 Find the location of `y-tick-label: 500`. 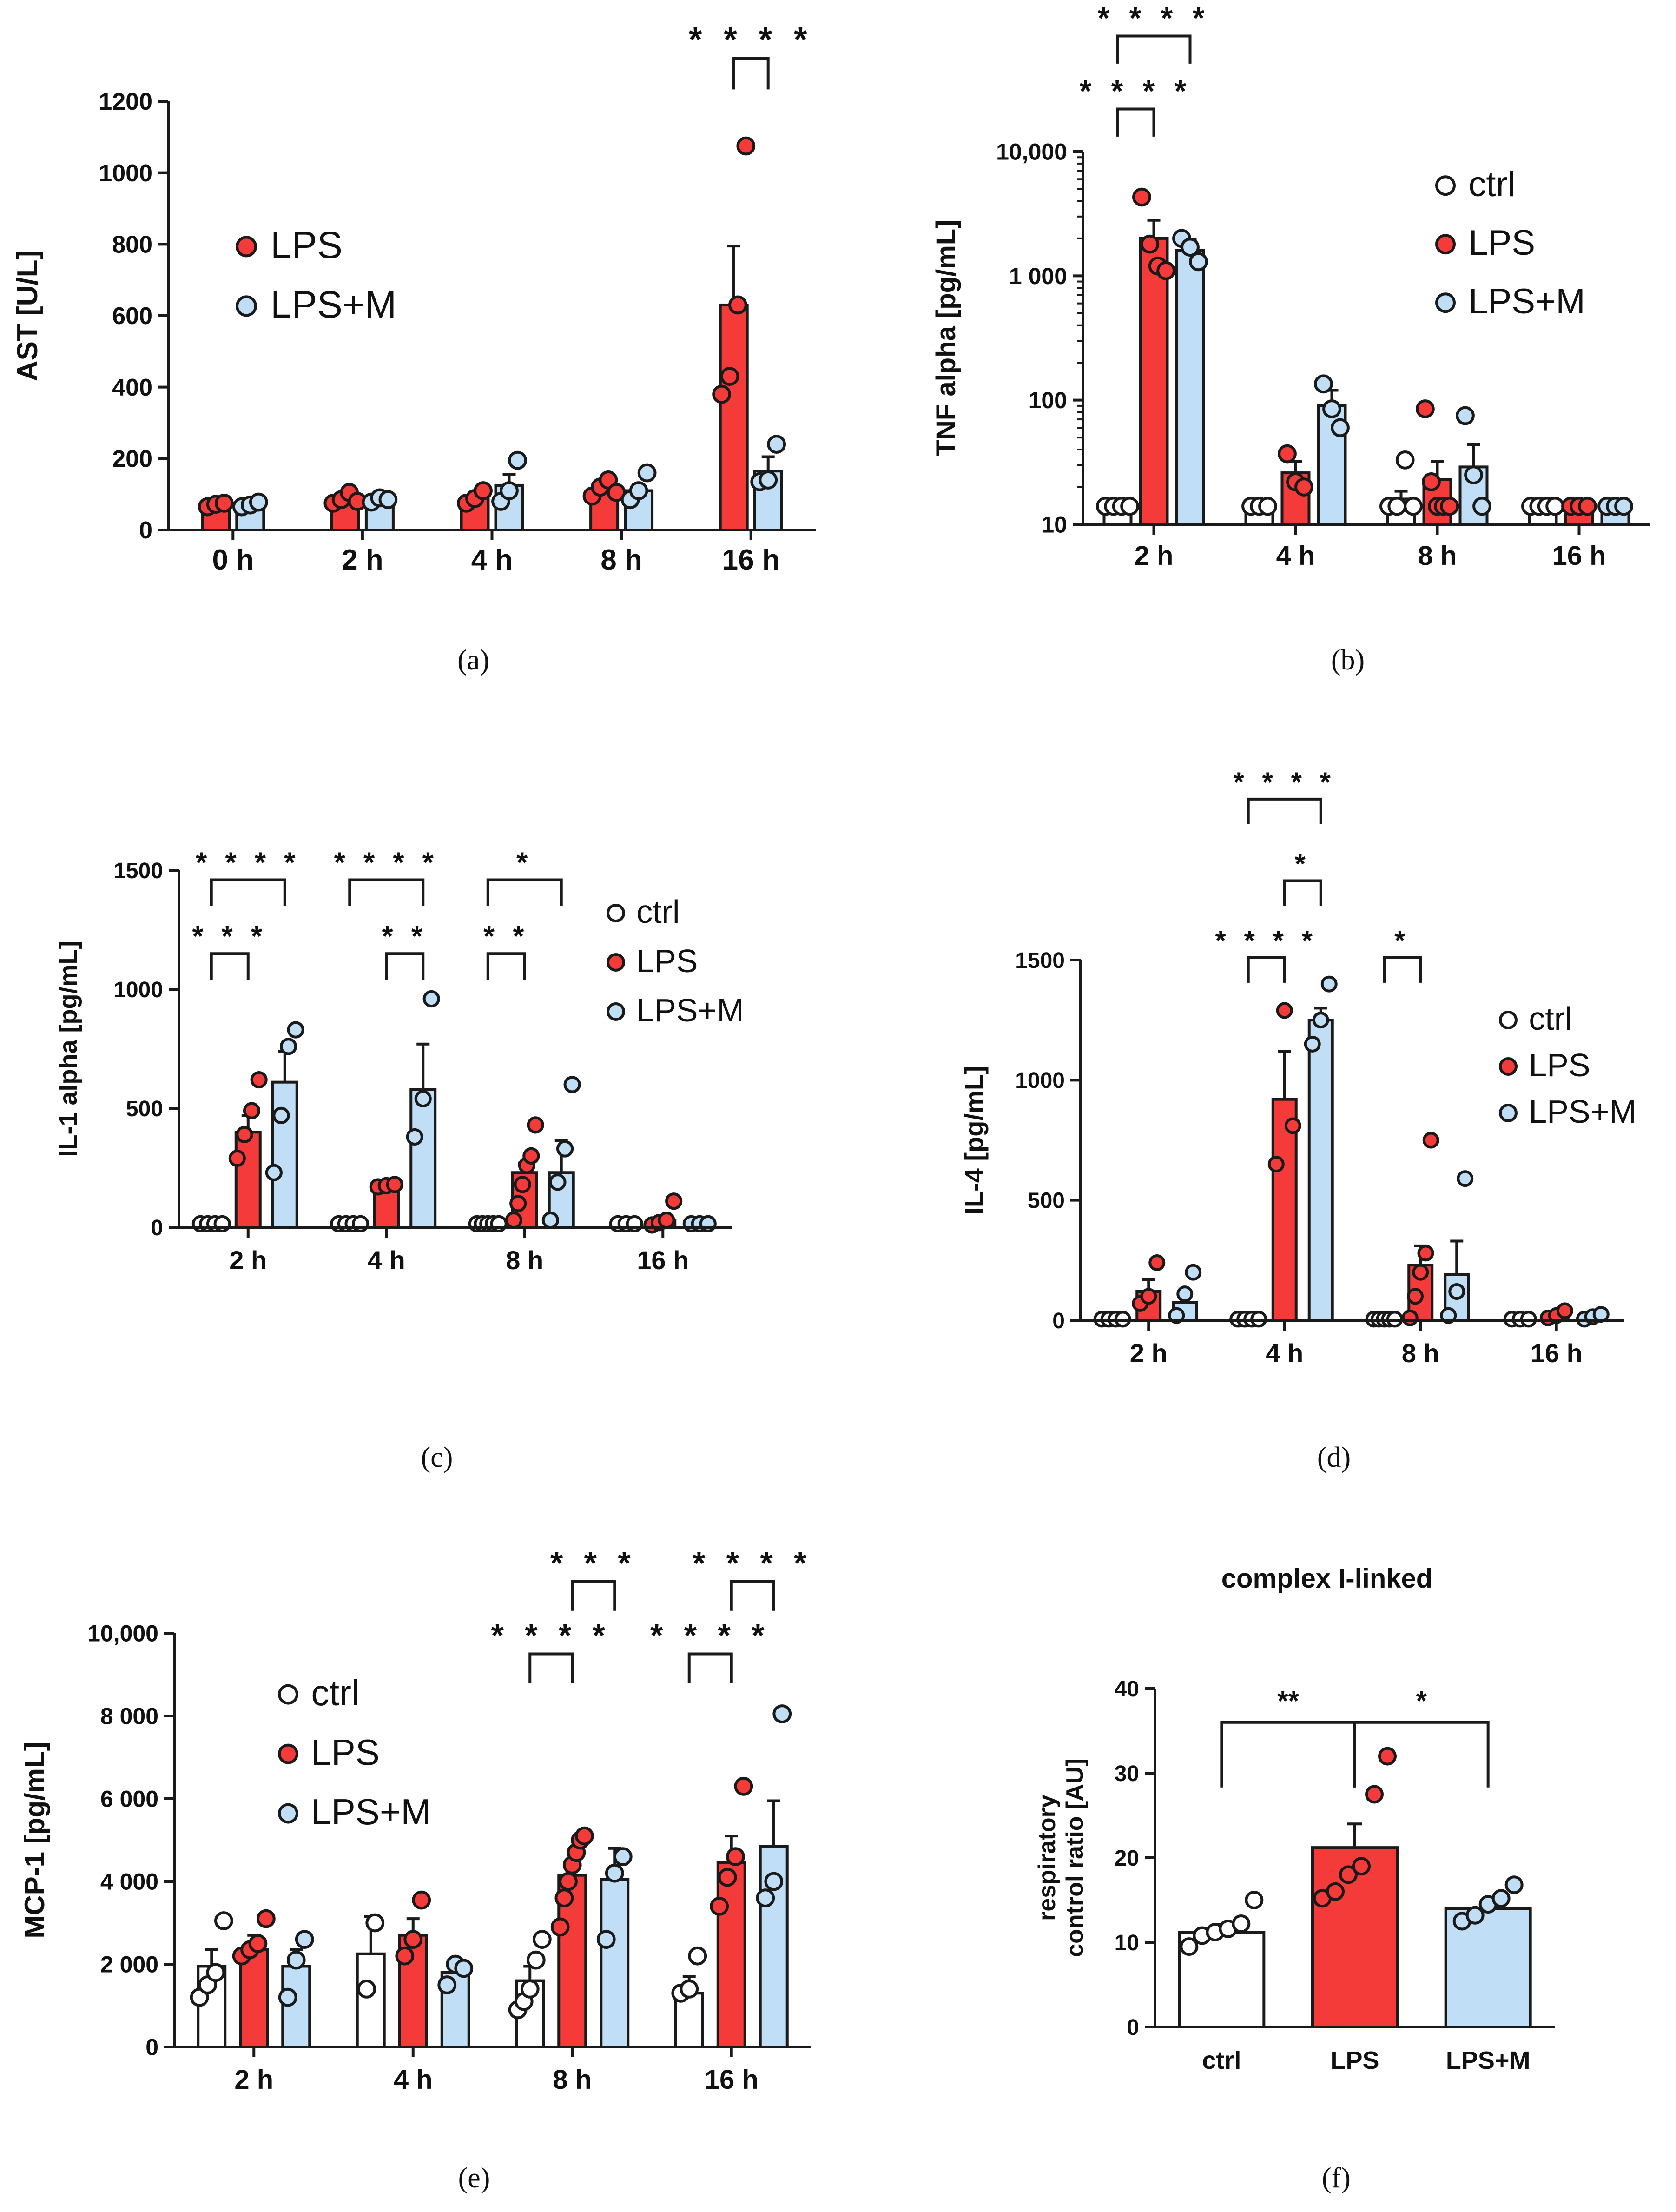

y-tick-label: 500 is located at coordinates (144, 1109).